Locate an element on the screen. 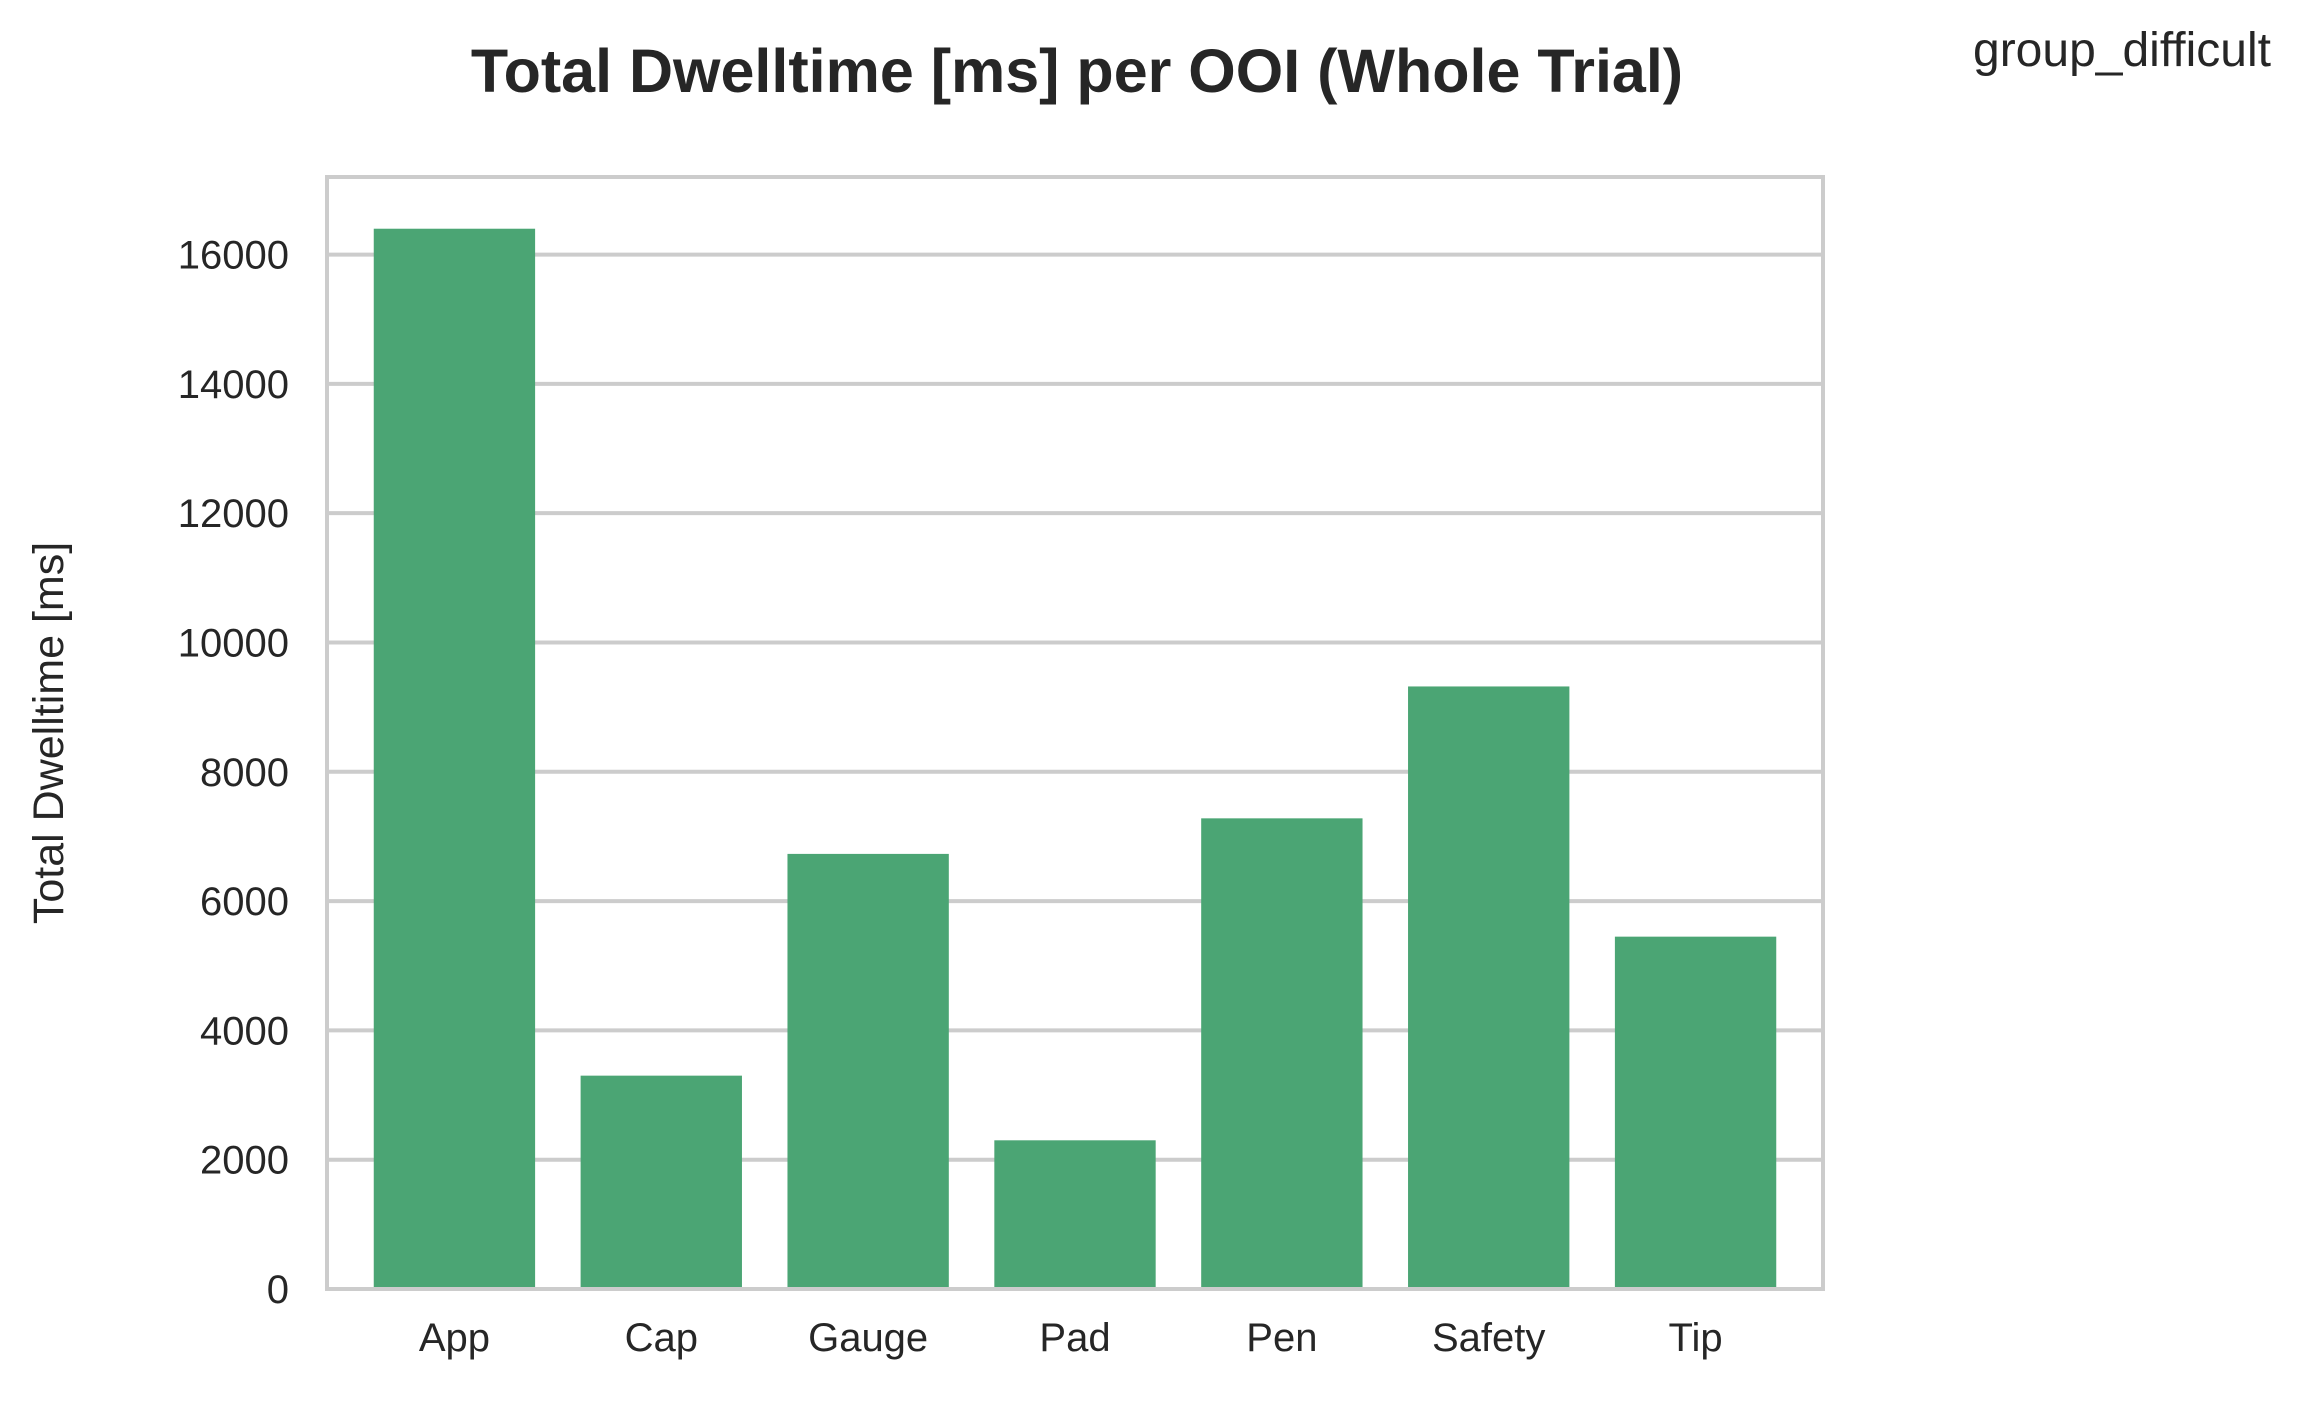 The width and height of the screenshot is (2303, 1402). bar-app is located at coordinates (454, 758).